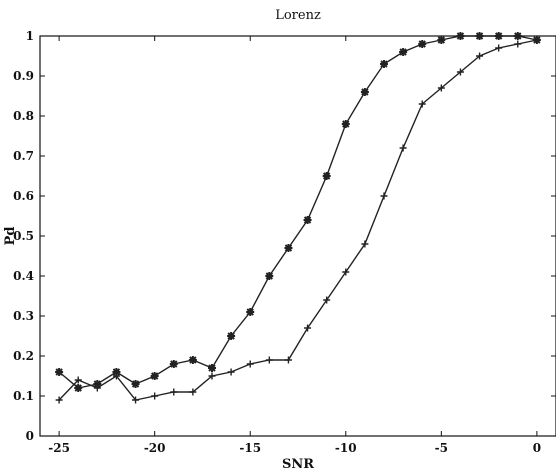 Image resolution: width=556 pixels, height=472 pixels. I want to click on y-tick-label: 0.4, so click(23, 276).